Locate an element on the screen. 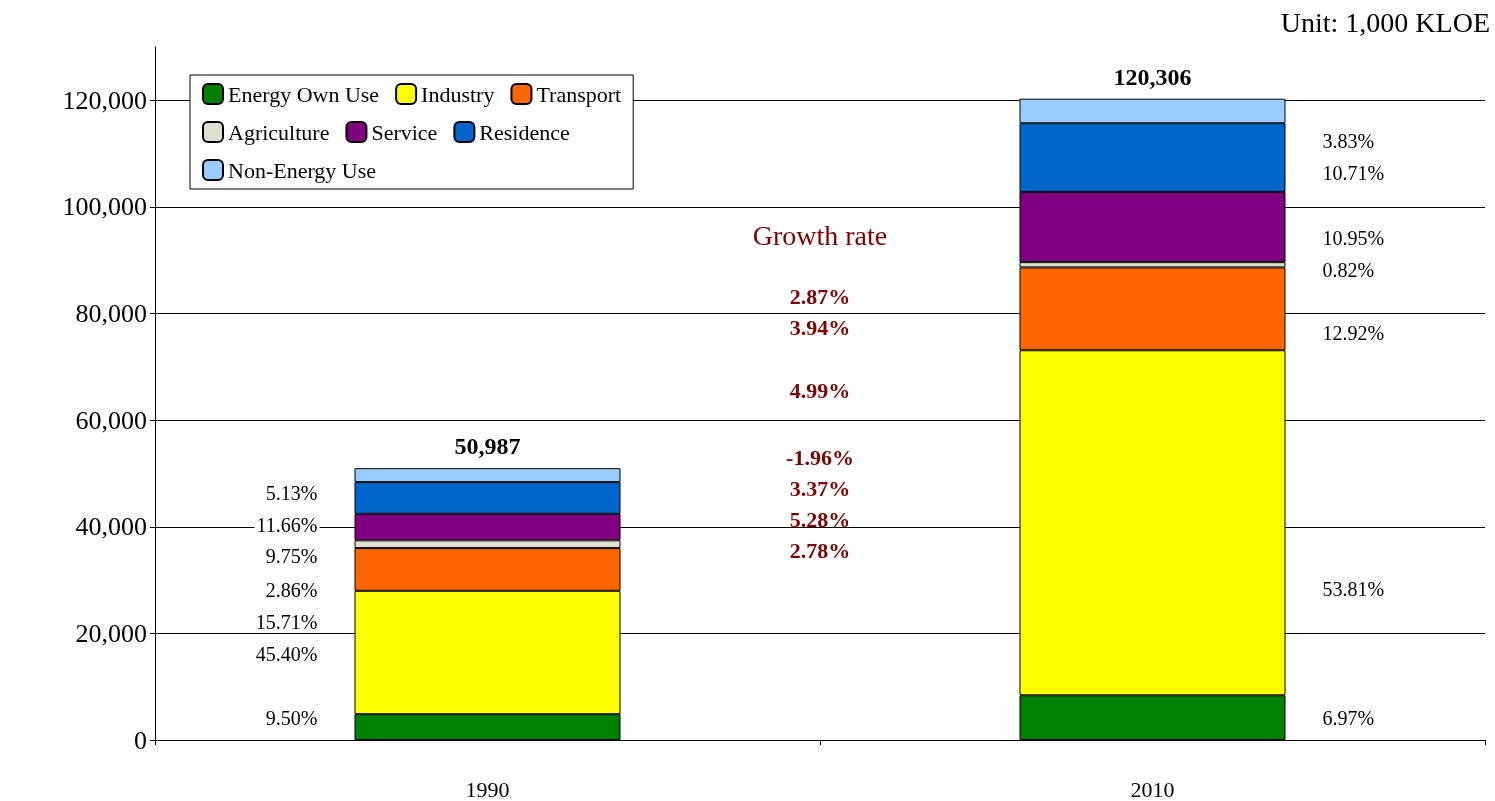 Image resolution: width=1495 pixels, height=801 pixels. legend-label: Transport is located at coordinates (579, 94).